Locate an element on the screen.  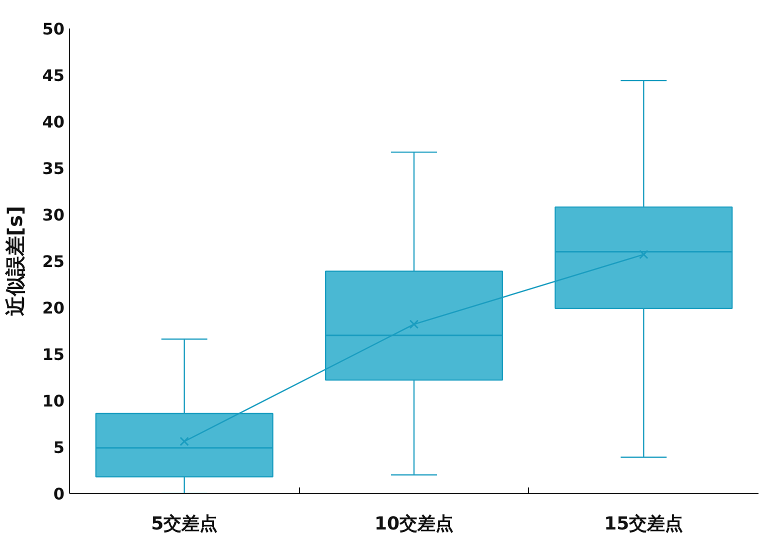
y-tick-label: 30 is located at coordinates (53, 215).